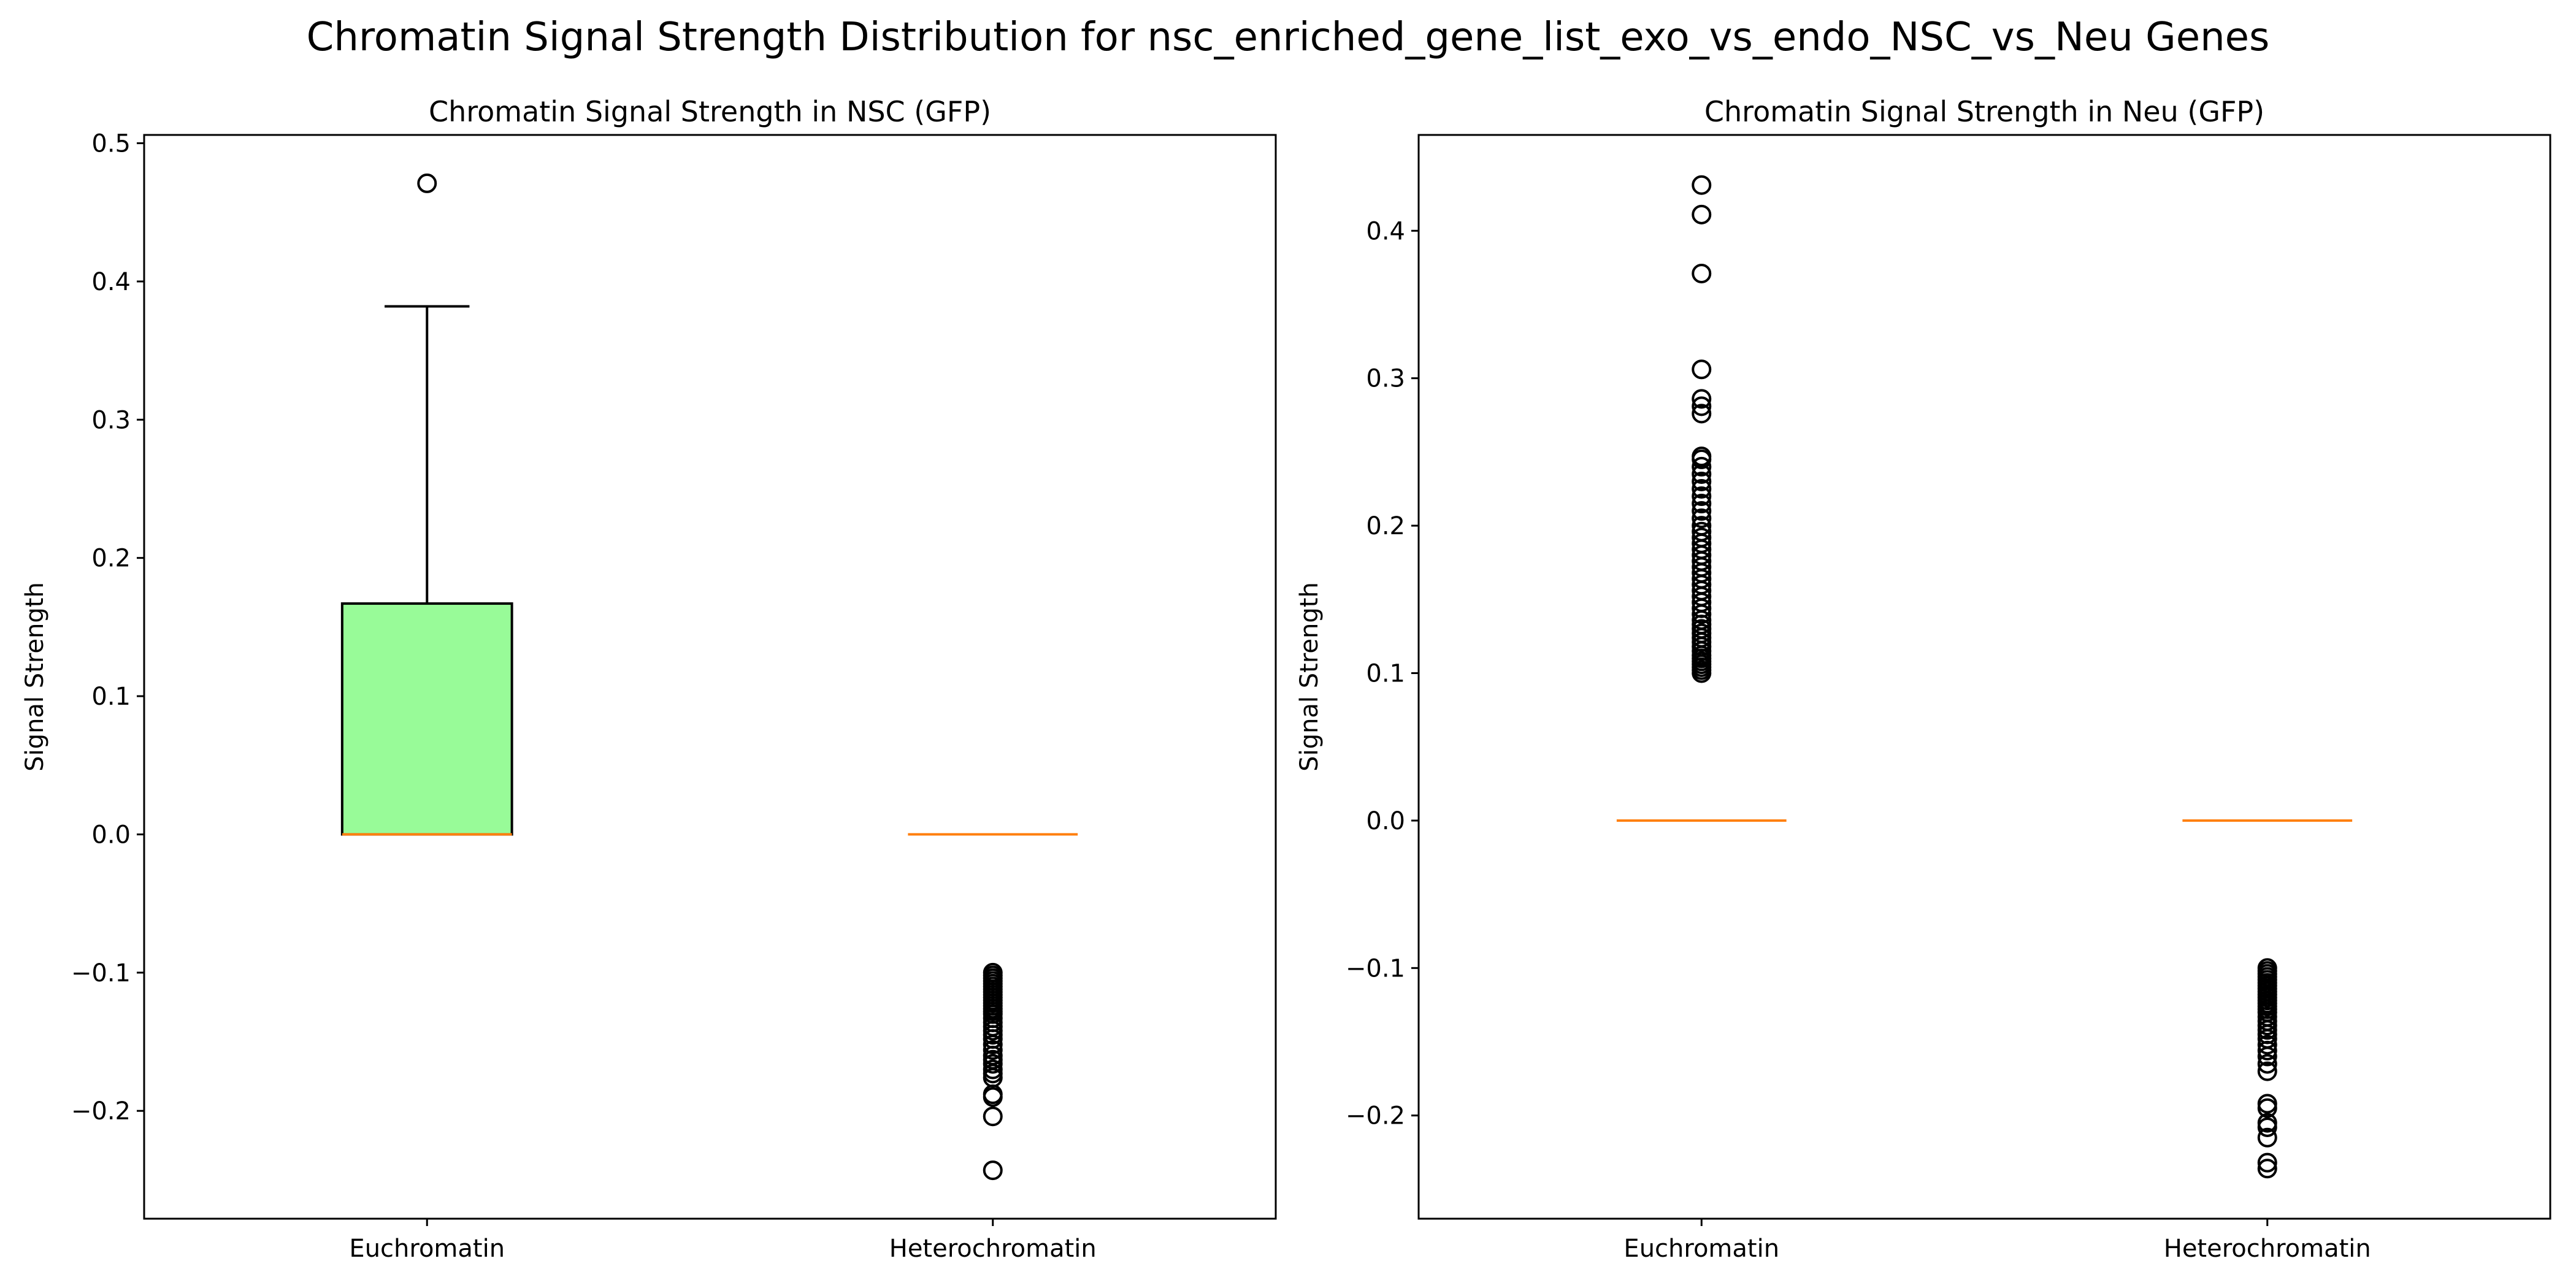 Image resolution: width=2576 pixels, height=1288 pixels. I want to click on box-iqr, so click(426, 719).